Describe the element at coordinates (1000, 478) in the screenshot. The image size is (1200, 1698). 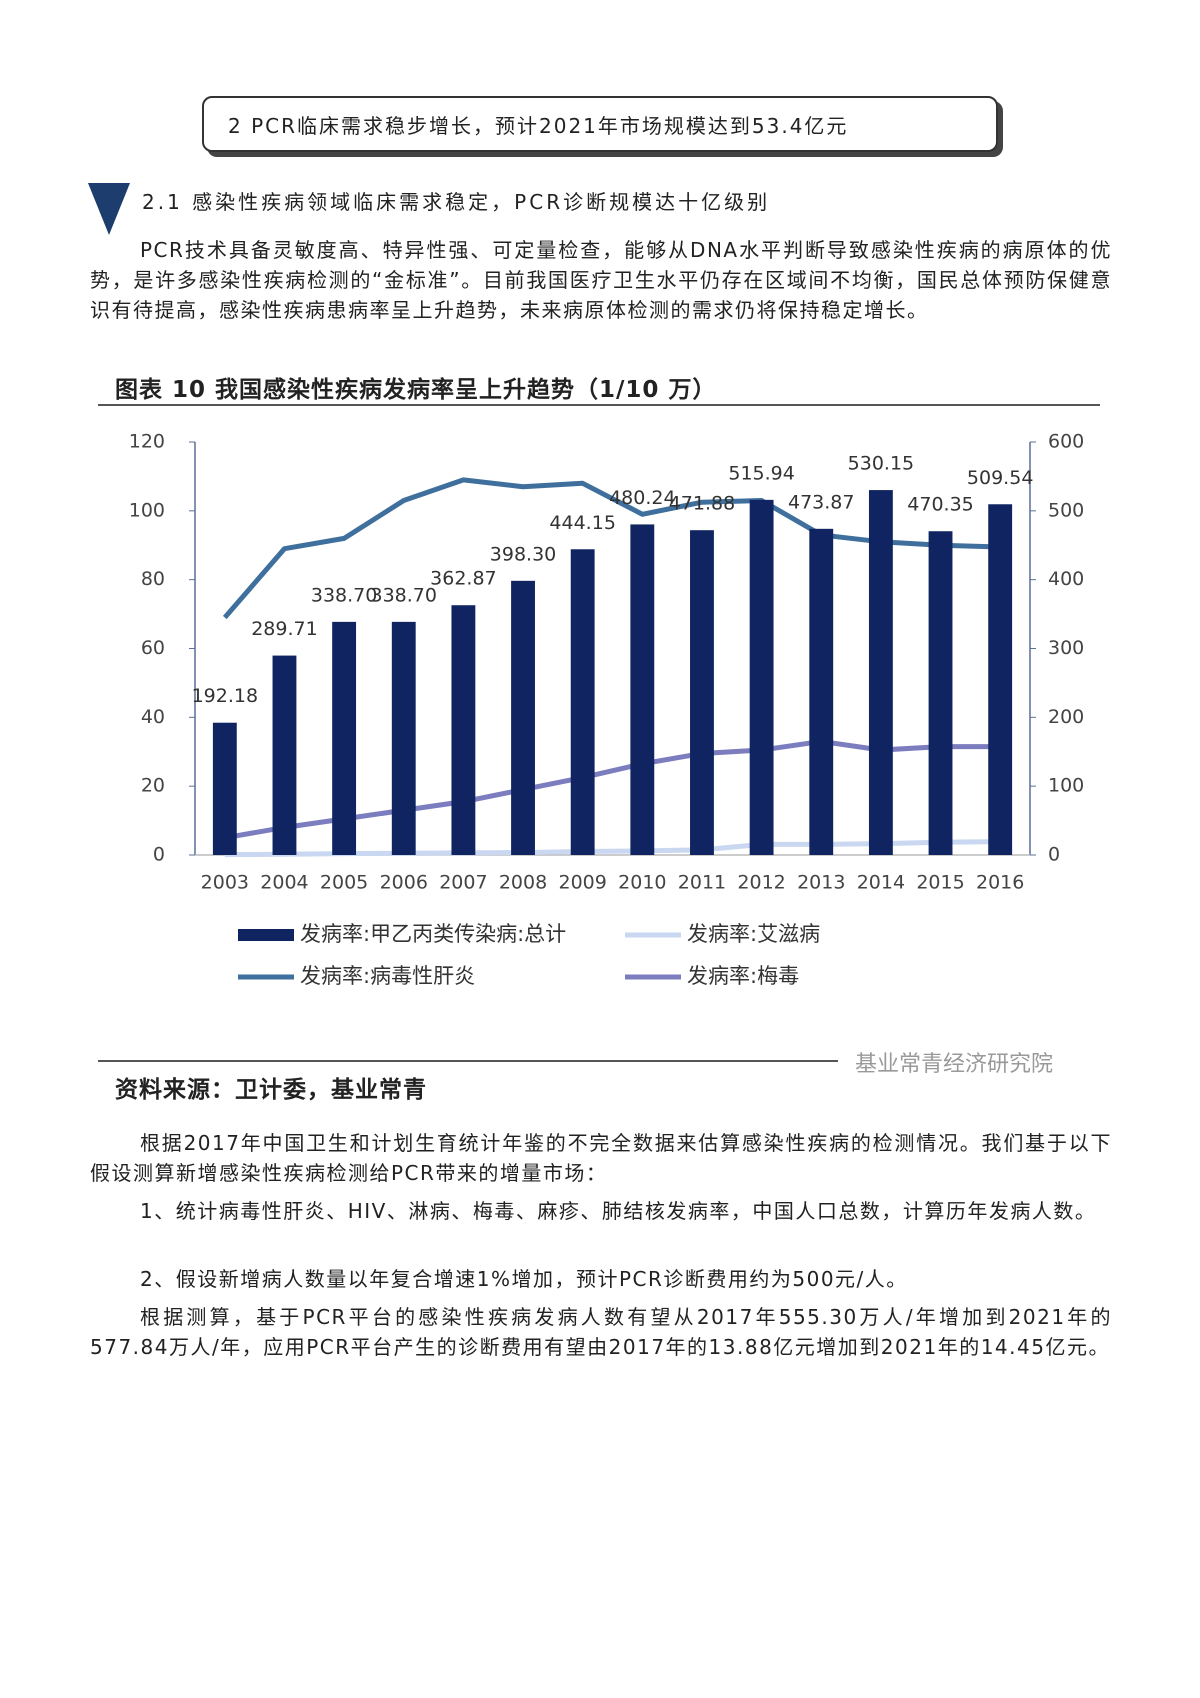
I see `data-label: 509.54` at that location.